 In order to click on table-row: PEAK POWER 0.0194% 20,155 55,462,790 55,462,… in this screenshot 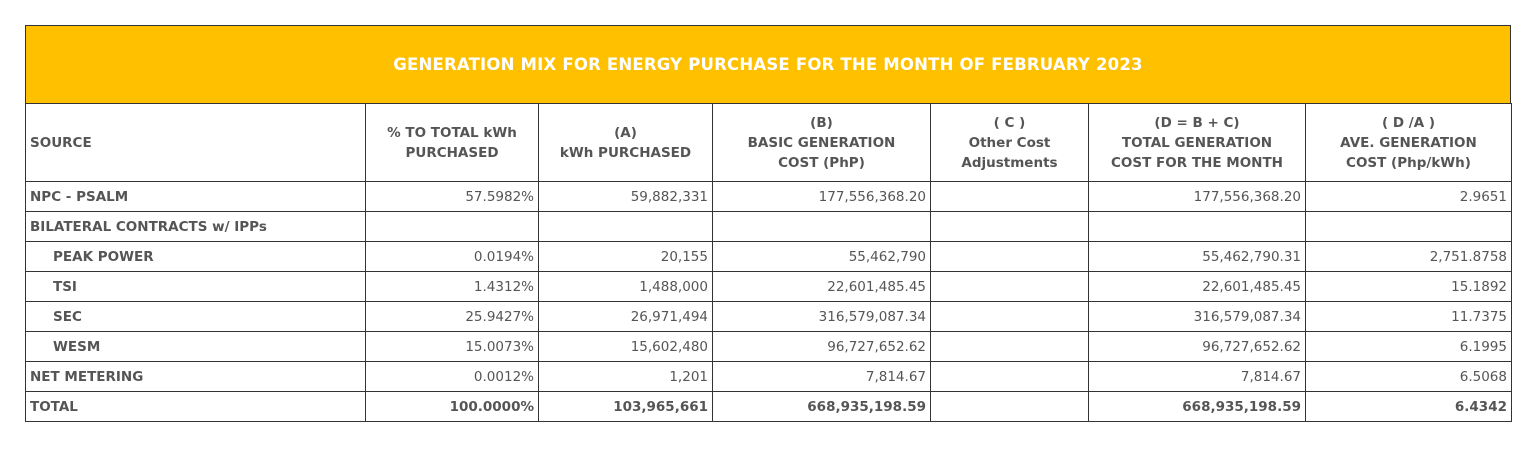, I will do `click(768, 256)`.